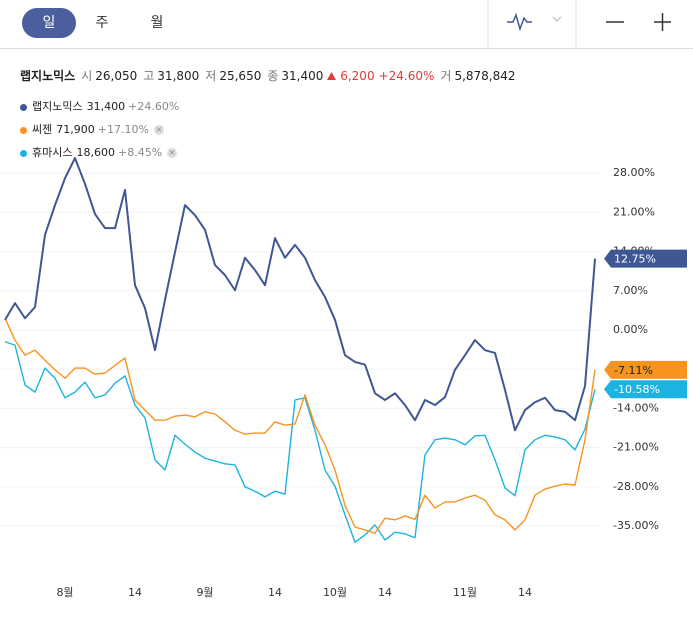  Describe the element at coordinates (140, 152) in the screenshot. I see `legend-change: +8.45%` at that location.